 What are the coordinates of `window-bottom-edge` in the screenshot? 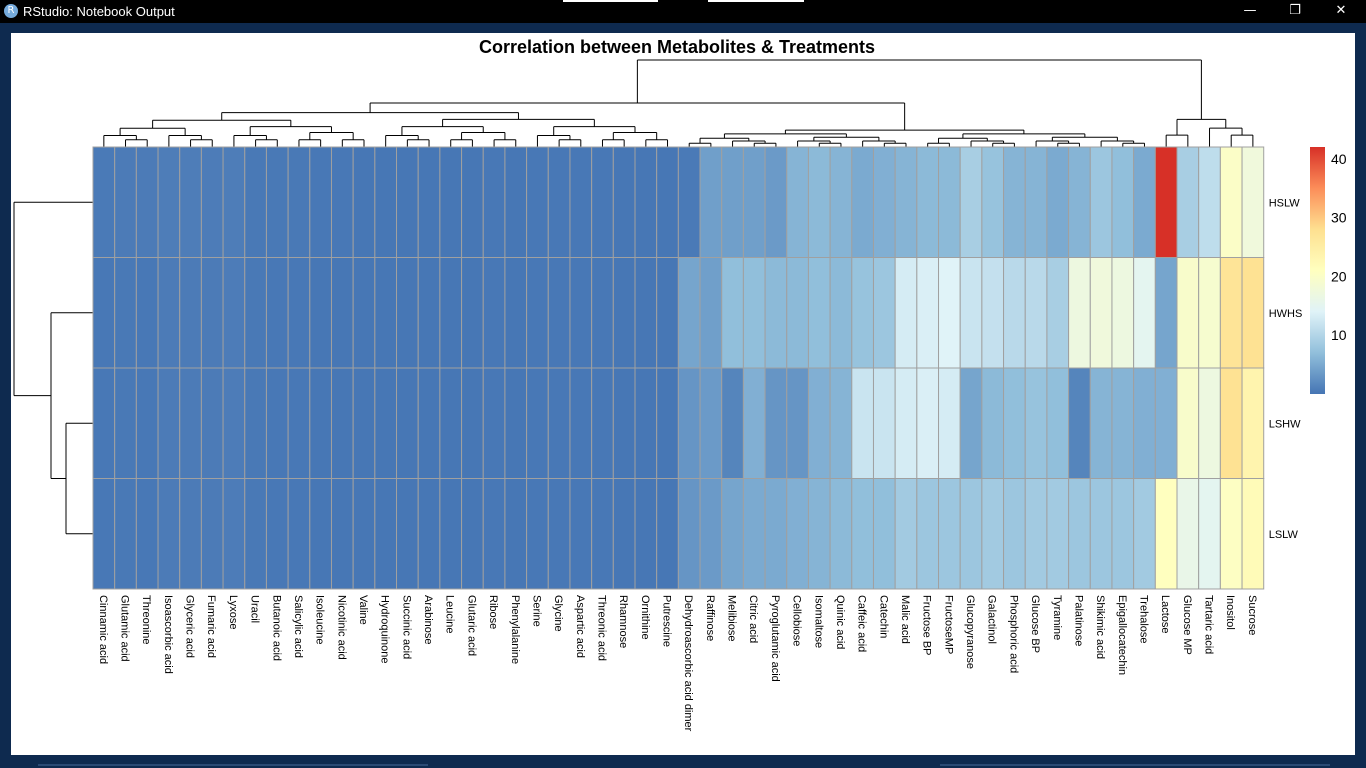 It's located at (683, 765).